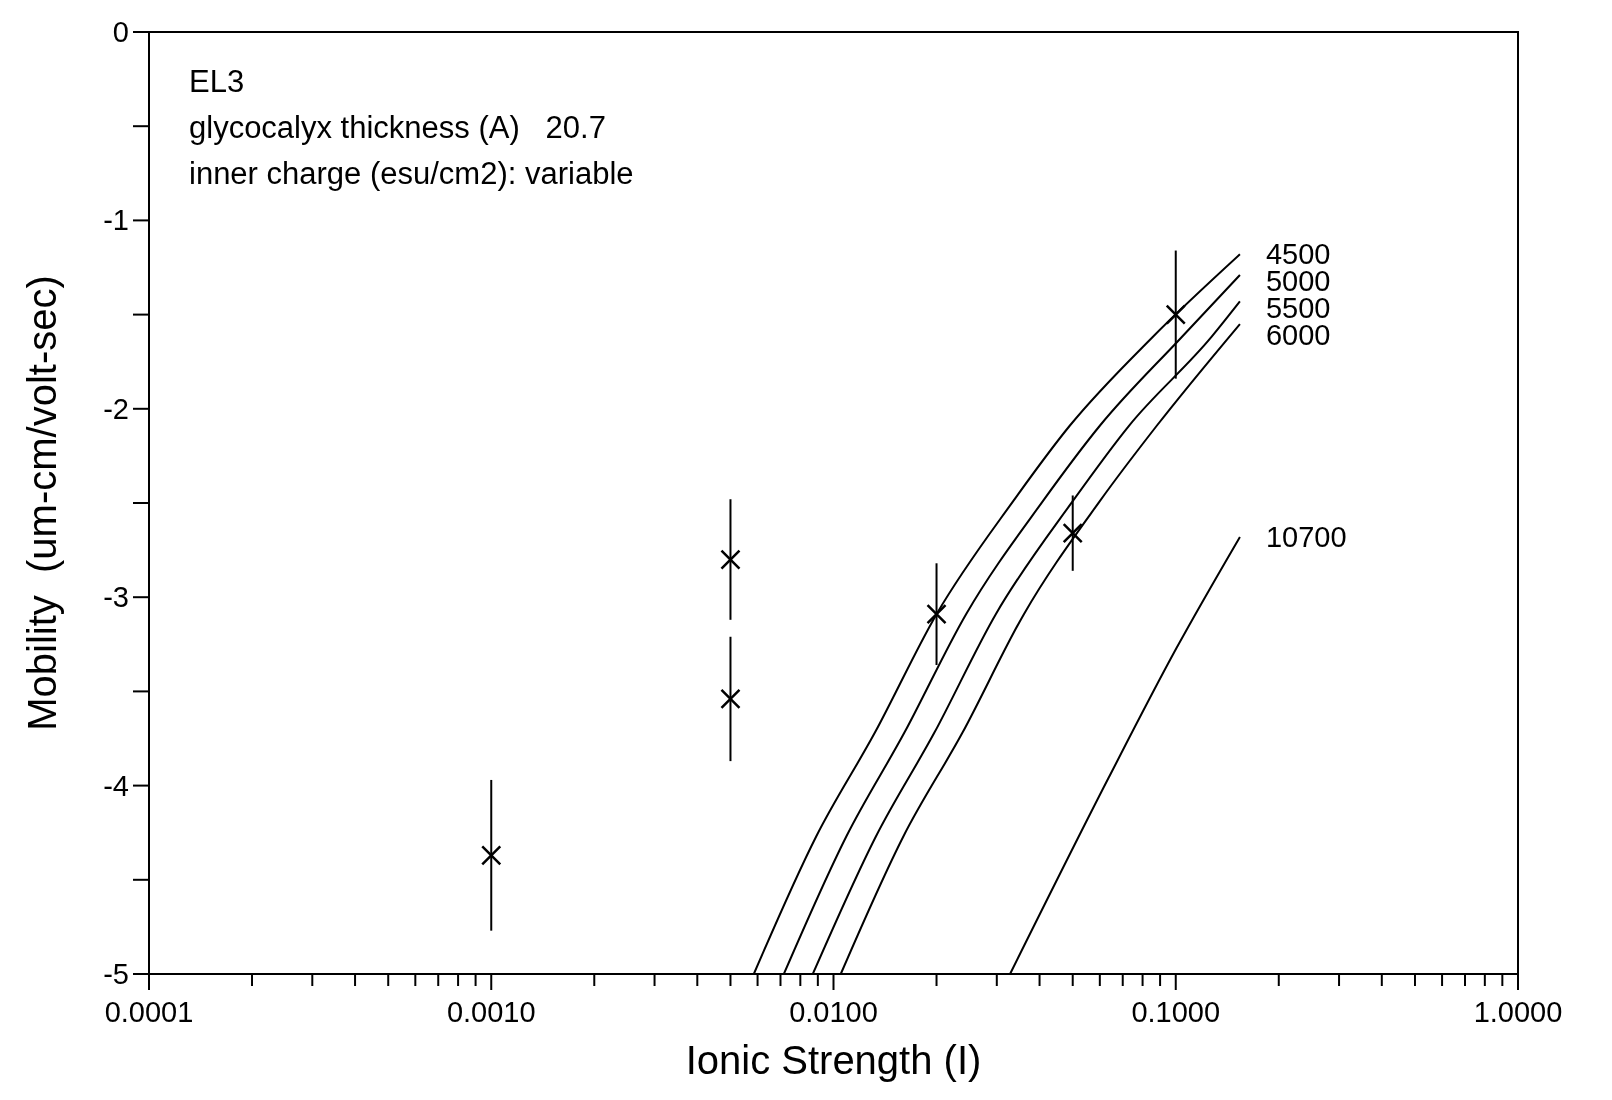 This screenshot has height=1100, width=1612. What do you see at coordinates (116, 974) in the screenshot?
I see `y-tick-label: -5` at bounding box center [116, 974].